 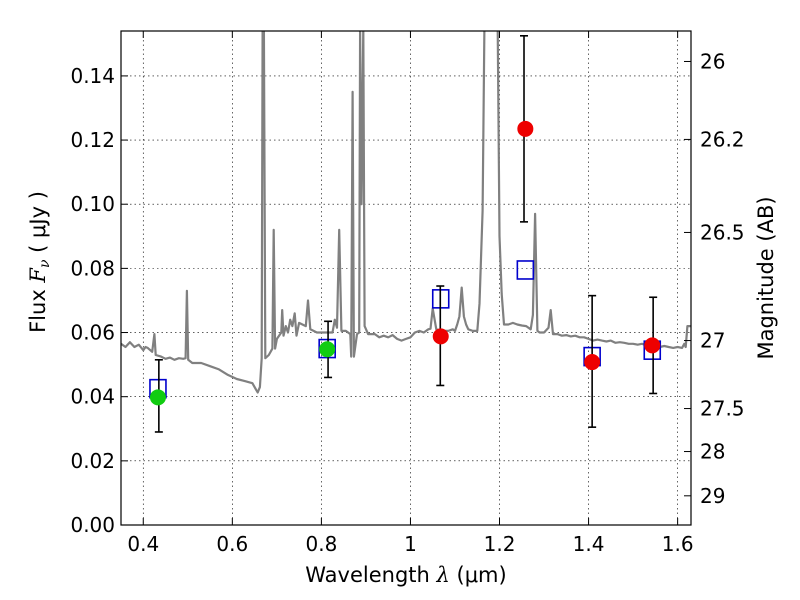 I want to click on x-tick-label: 0.4, so click(x=143, y=544).